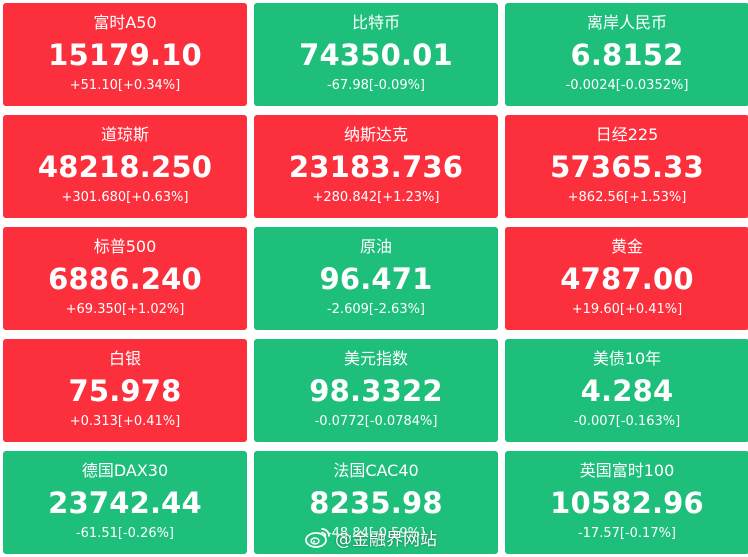 This screenshot has width=748, height=557. I want to click on quote-price: 8235.98, so click(376, 503).